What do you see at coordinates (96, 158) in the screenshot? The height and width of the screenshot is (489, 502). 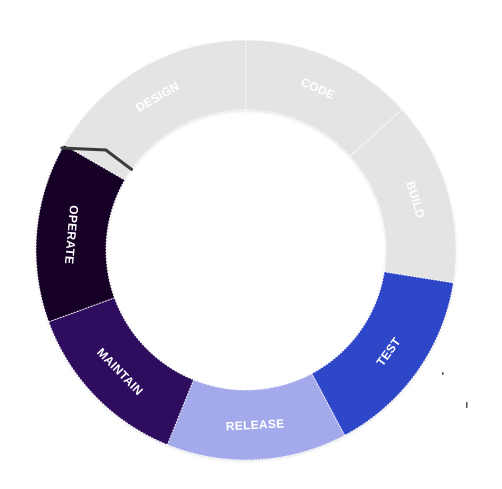 I see `accent-edge` at bounding box center [96, 158].